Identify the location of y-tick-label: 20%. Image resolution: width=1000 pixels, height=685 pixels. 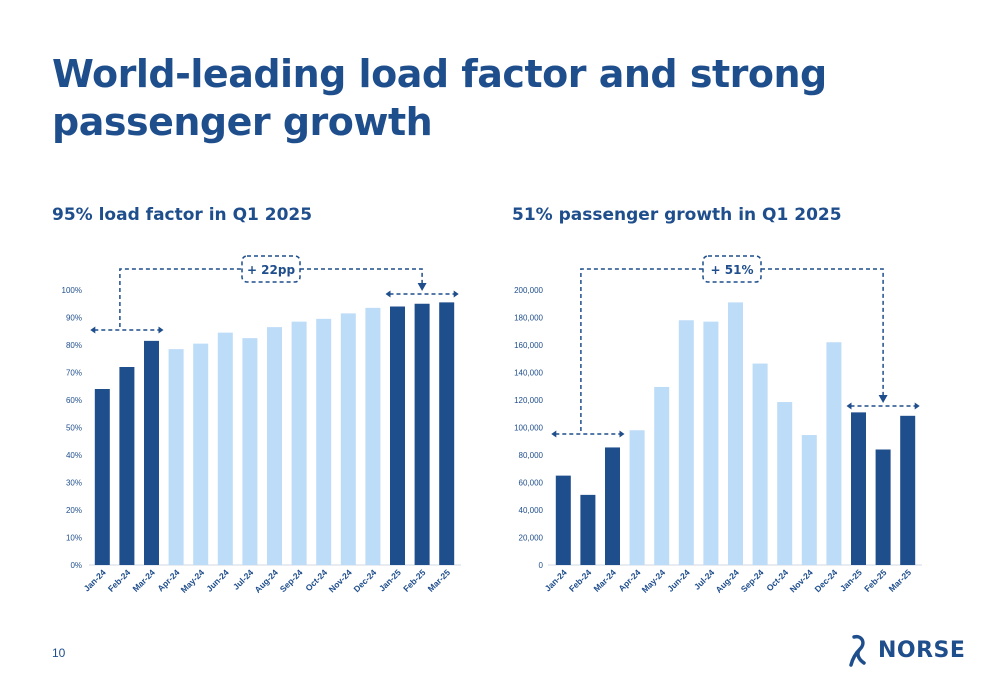
(74, 510).